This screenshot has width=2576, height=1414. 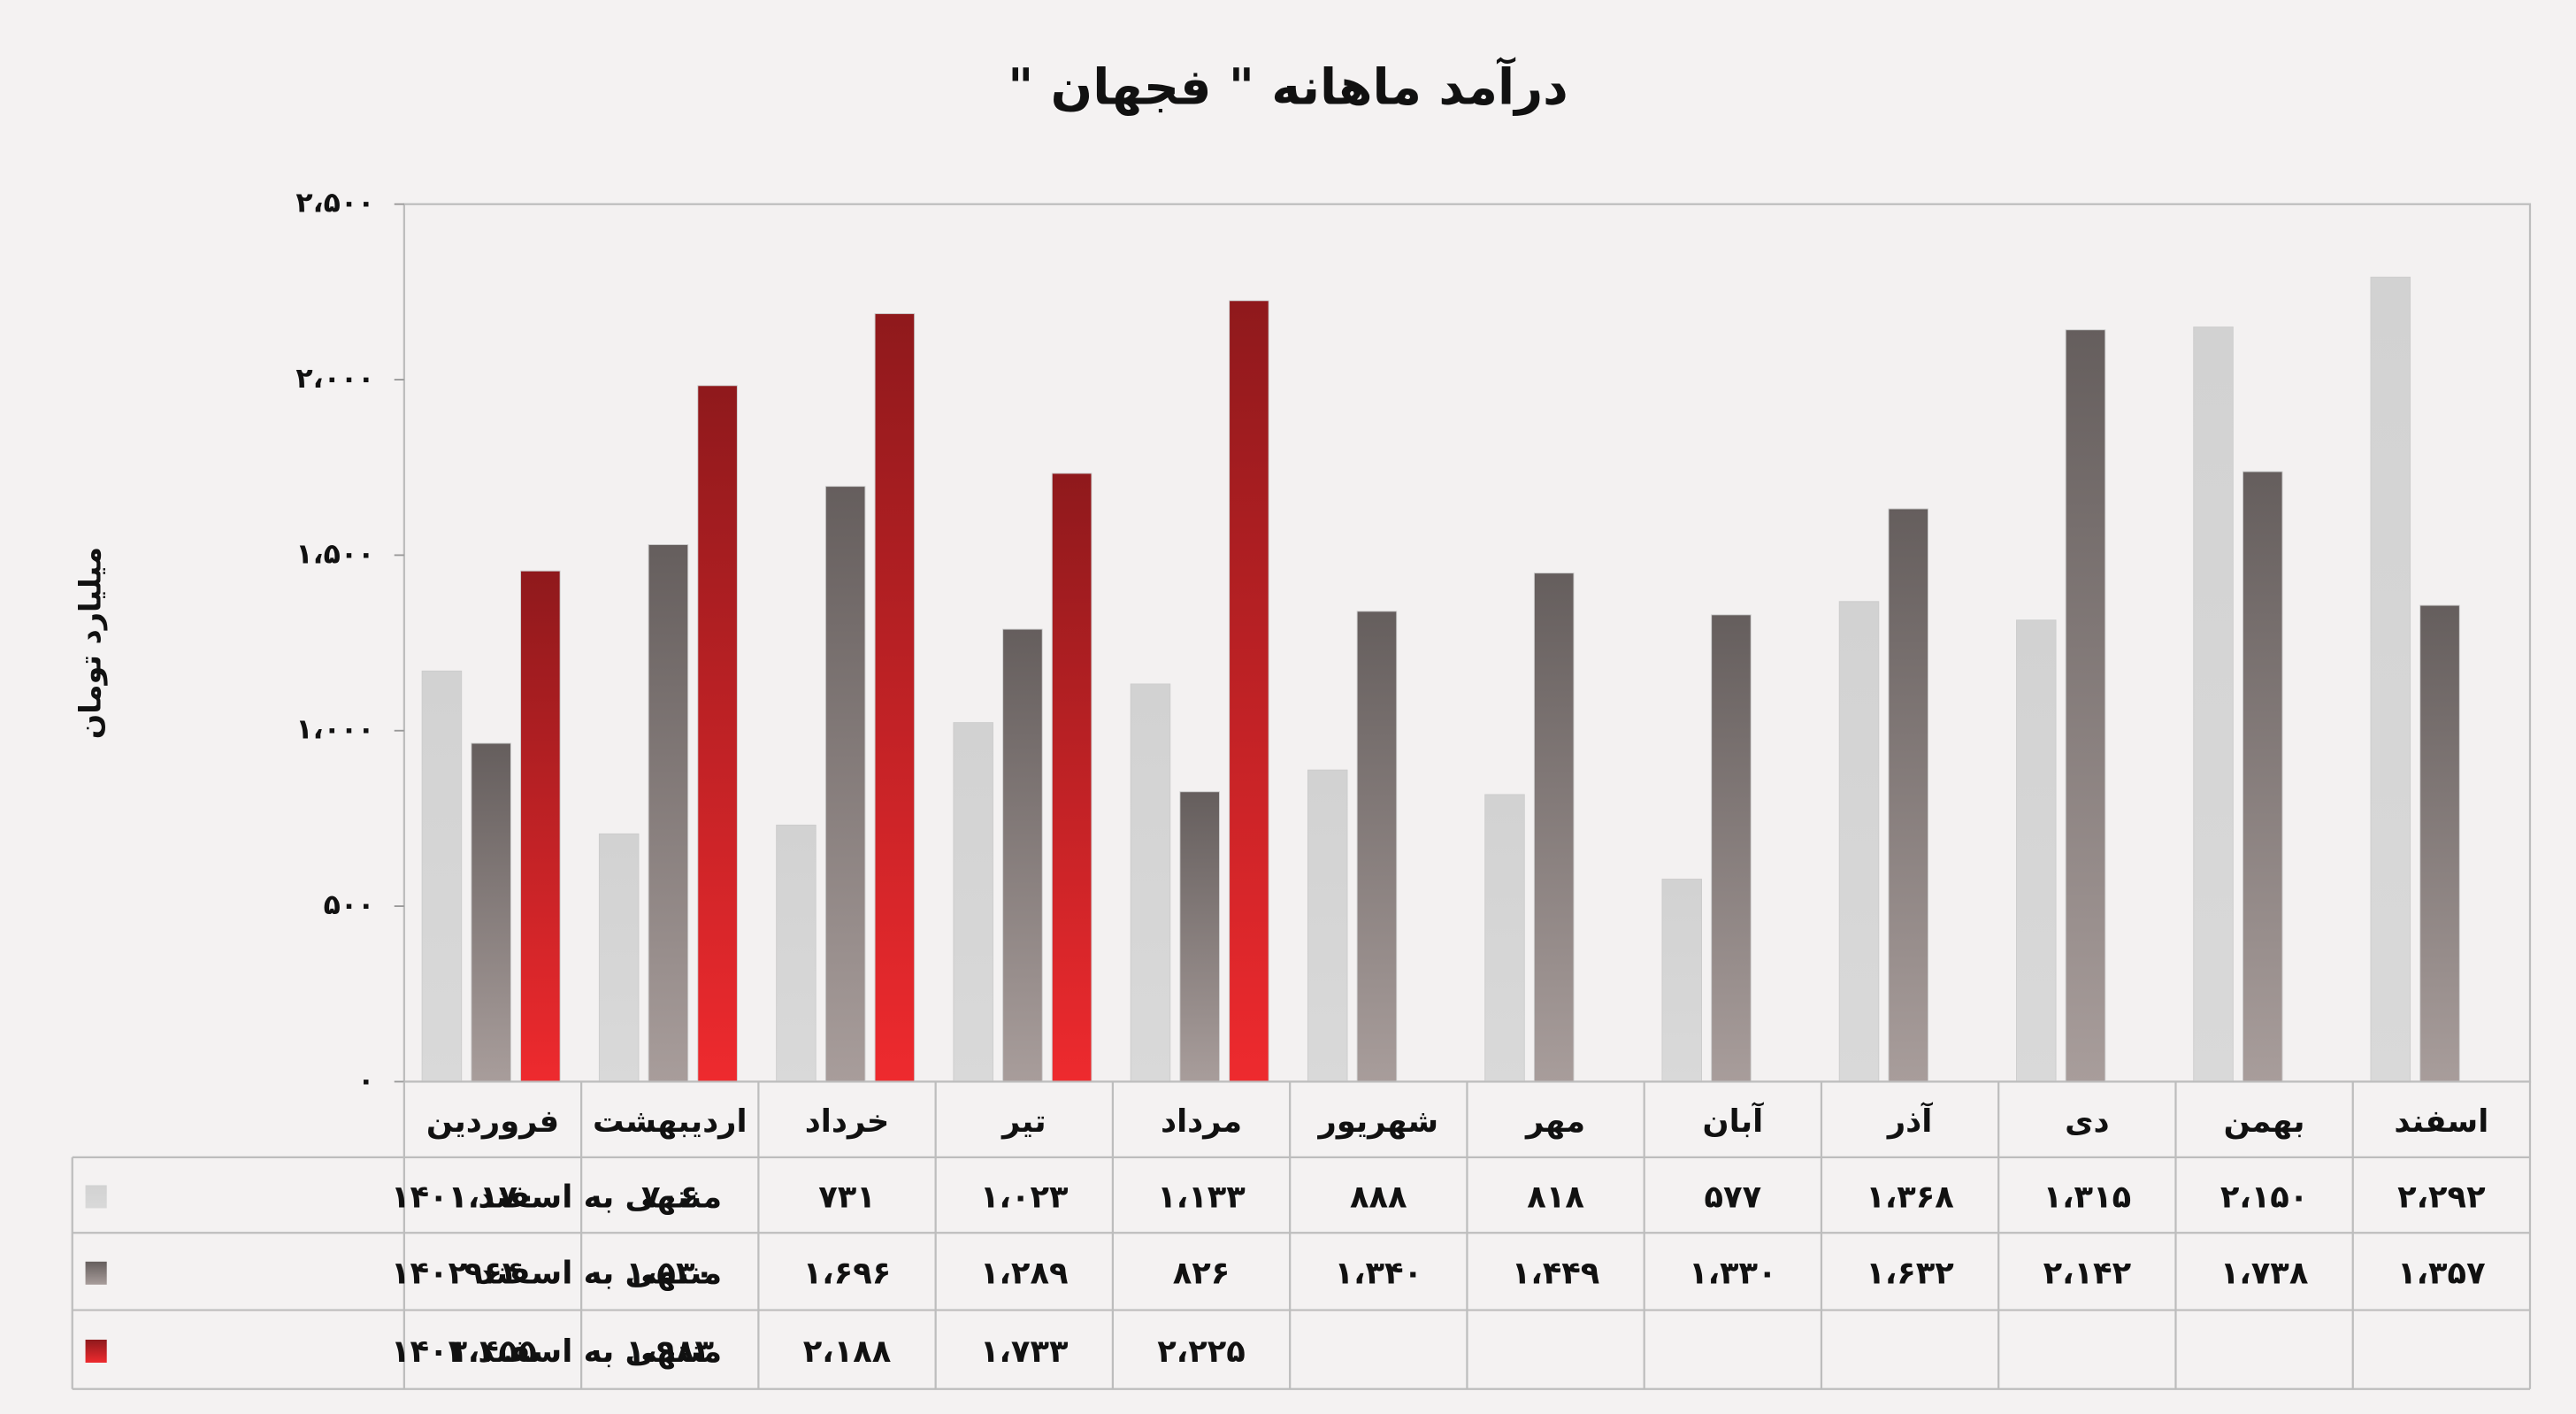 I want to click on x-tick-label: مهر, so click(x=1554, y=1121).